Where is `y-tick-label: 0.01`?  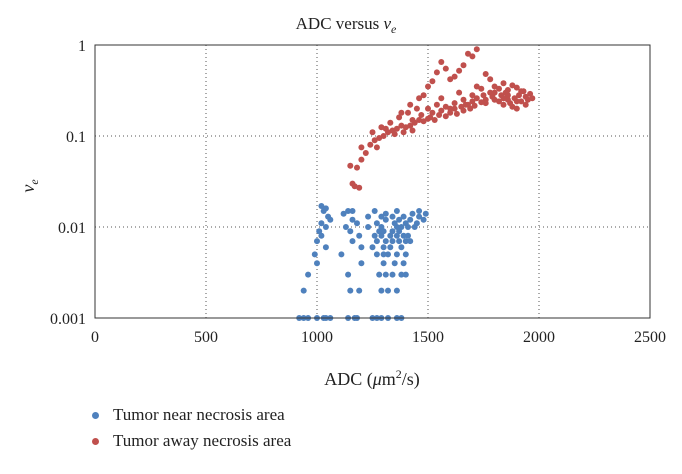
y-tick-label: 0.01 is located at coordinates (72, 228).